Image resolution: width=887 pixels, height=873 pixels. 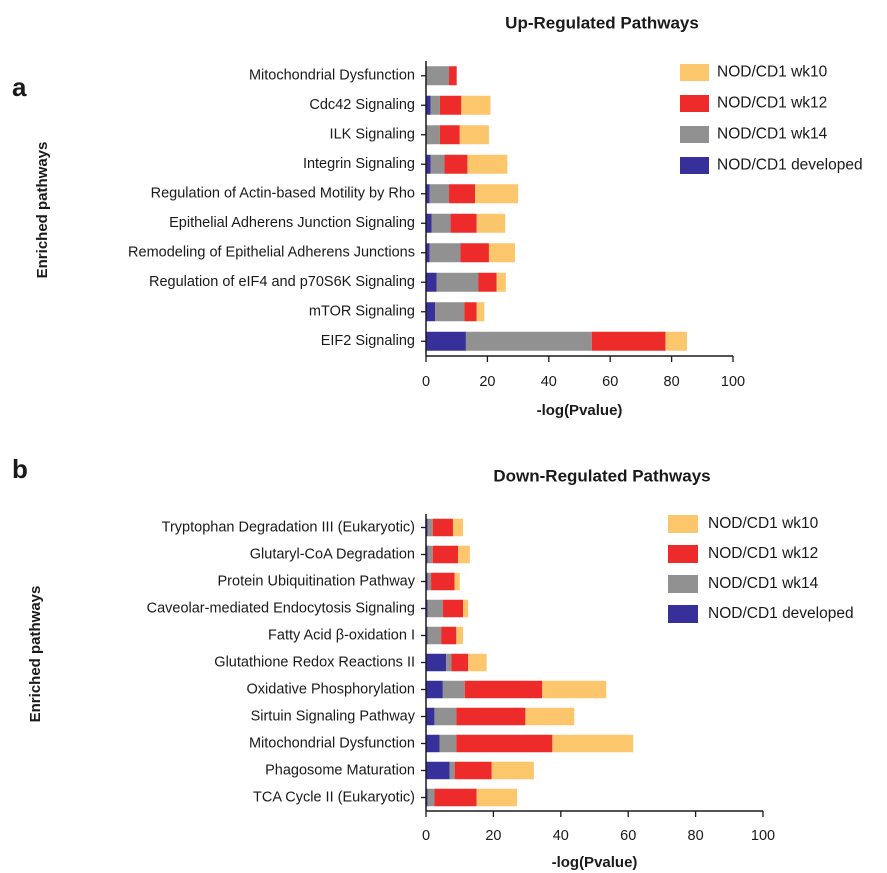 What do you see at coordinates (314, 662) in the screenshot?
I see `category-label: Glutathione Redox Reactions II` at bounding box center [314, 662].